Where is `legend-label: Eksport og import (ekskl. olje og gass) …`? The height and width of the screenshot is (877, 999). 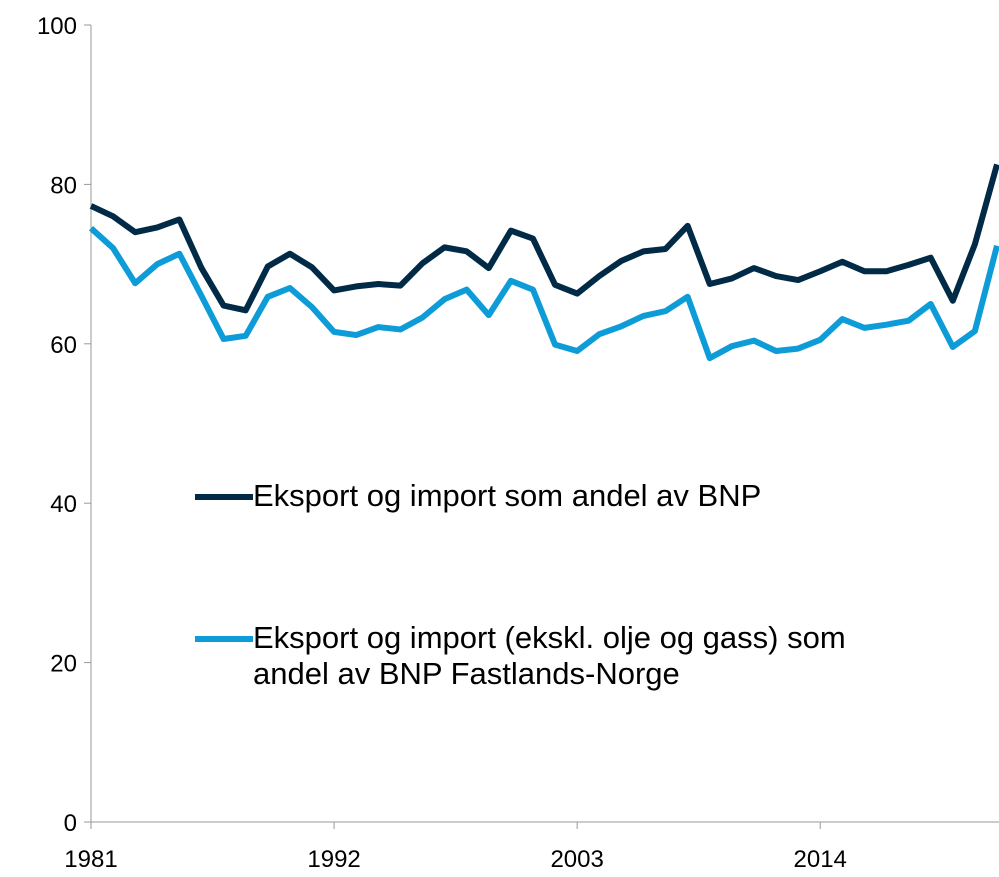 legend-label: Eksport og import (ekskl. olje og gass) … is located at coordinates (549, 655).